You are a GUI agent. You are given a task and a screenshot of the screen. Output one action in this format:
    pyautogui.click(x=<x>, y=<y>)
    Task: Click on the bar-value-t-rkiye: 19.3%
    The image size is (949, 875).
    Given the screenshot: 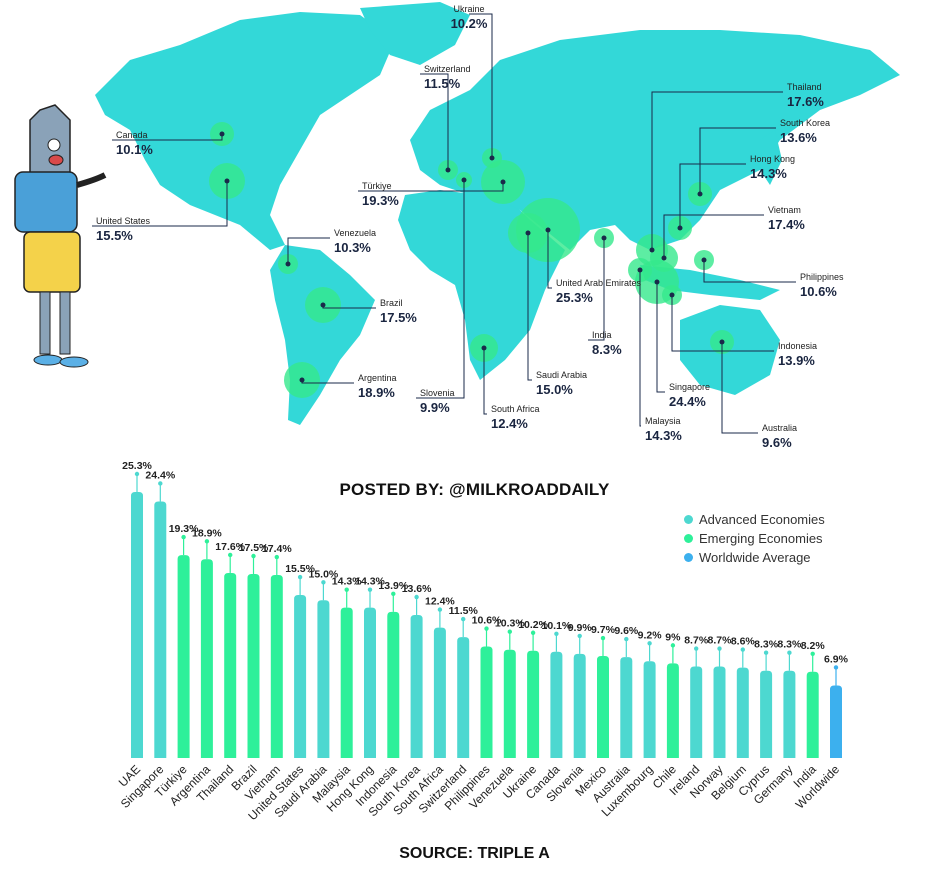 What is the action you would take?
    pyautogui.click(x=184, y=529)
    